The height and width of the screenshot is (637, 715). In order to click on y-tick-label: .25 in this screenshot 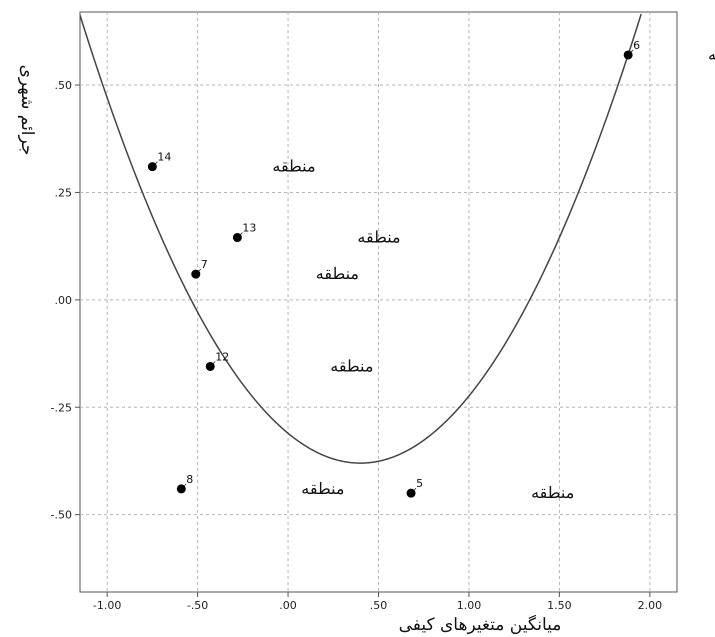, I will do `click(64, 192)`.